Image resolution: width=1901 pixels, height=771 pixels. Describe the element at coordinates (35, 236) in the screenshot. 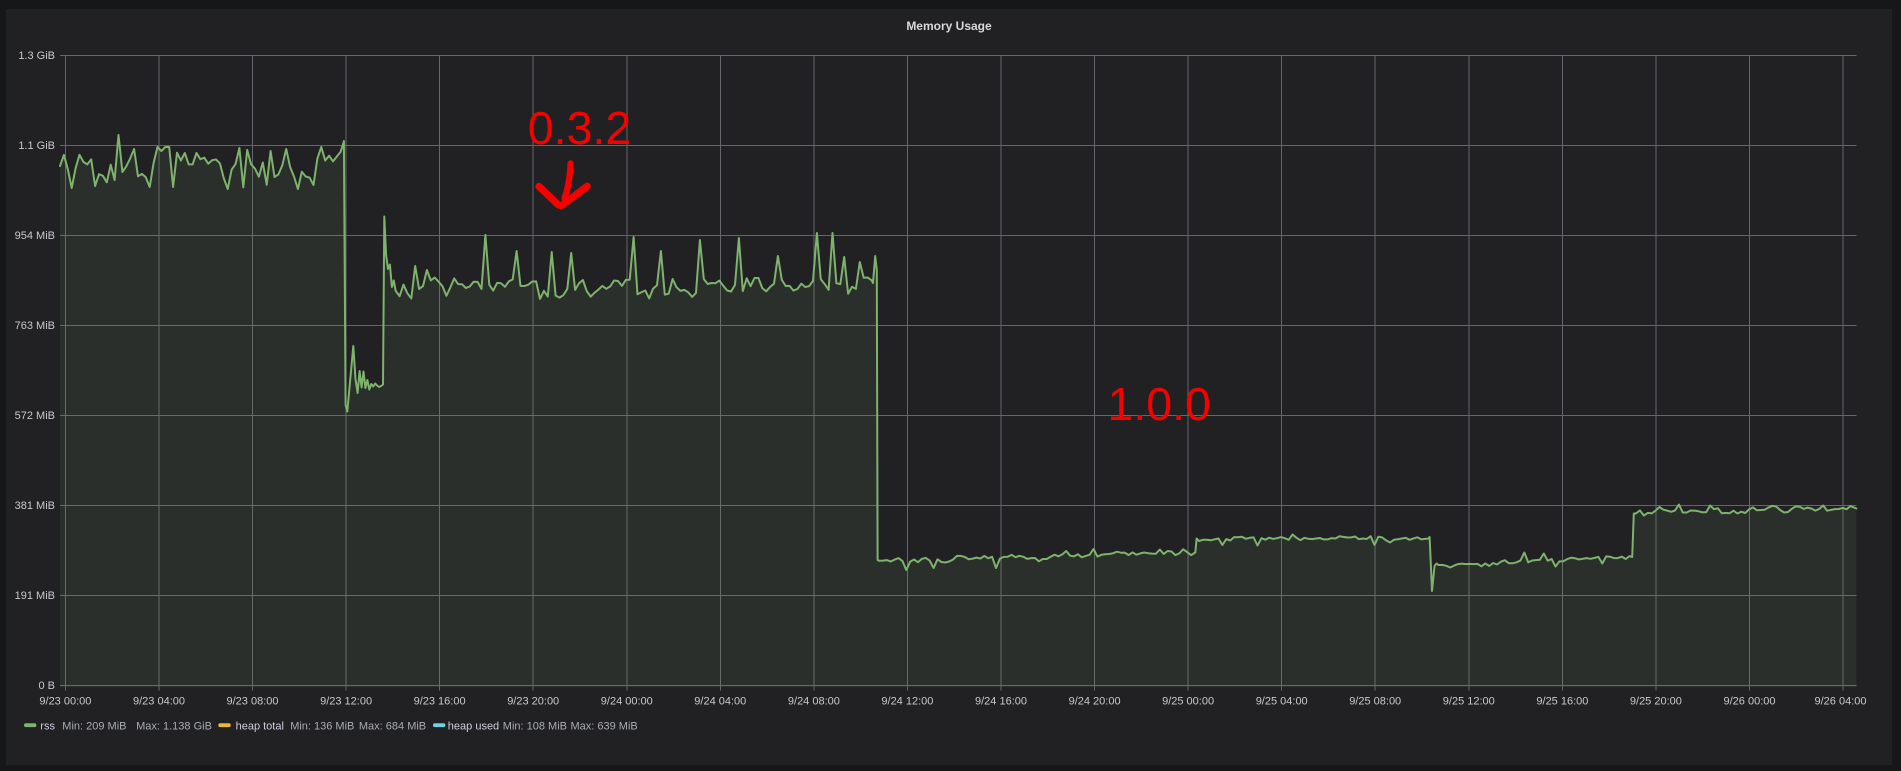

I see `svg-text: 954 MiB` at that location.